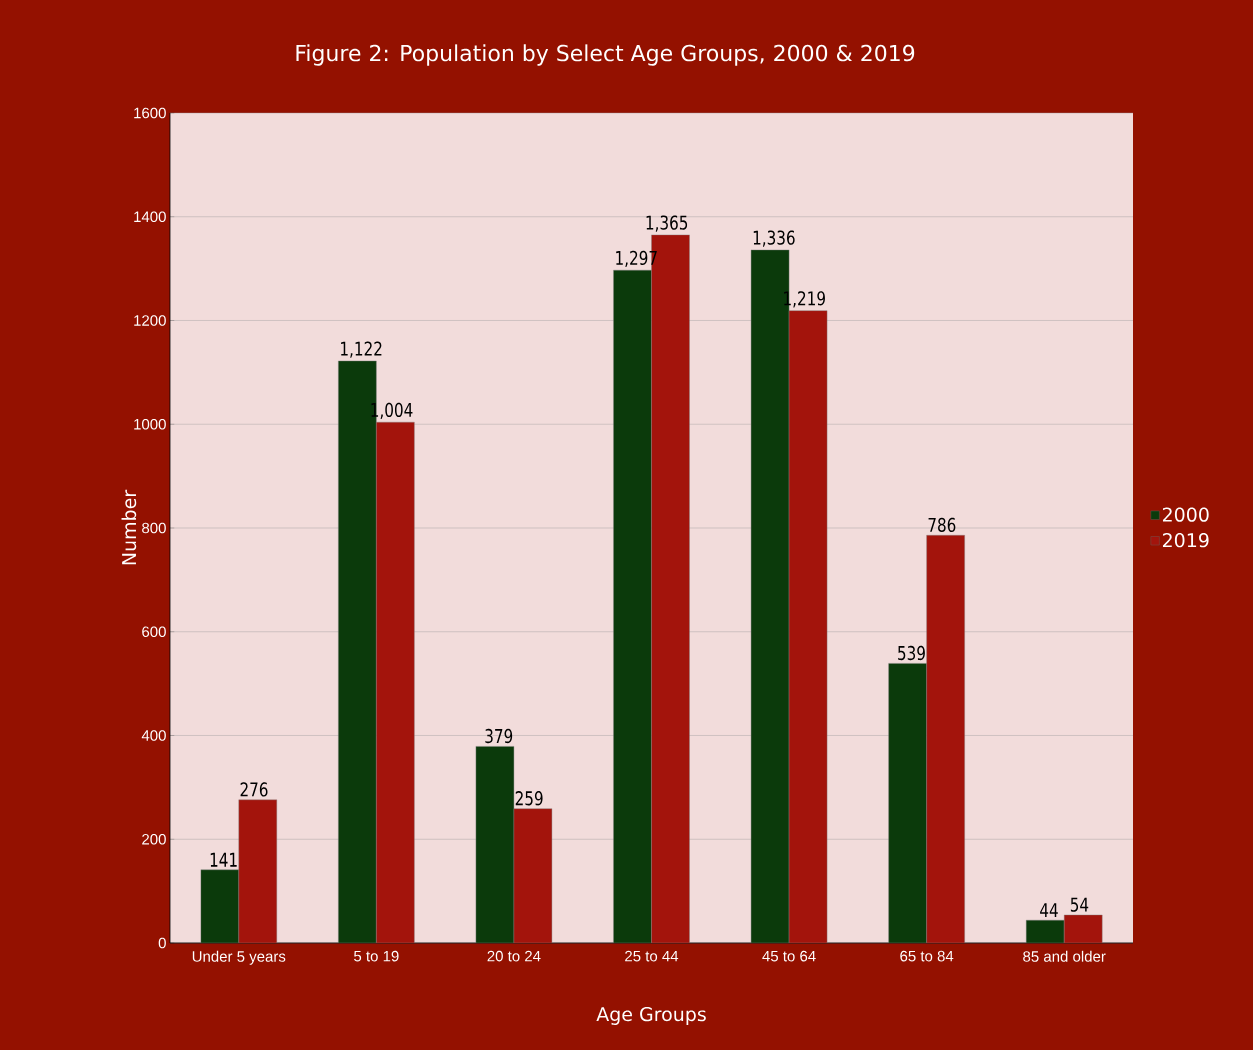  I want to click on data-label: 259, so click(529, 798).